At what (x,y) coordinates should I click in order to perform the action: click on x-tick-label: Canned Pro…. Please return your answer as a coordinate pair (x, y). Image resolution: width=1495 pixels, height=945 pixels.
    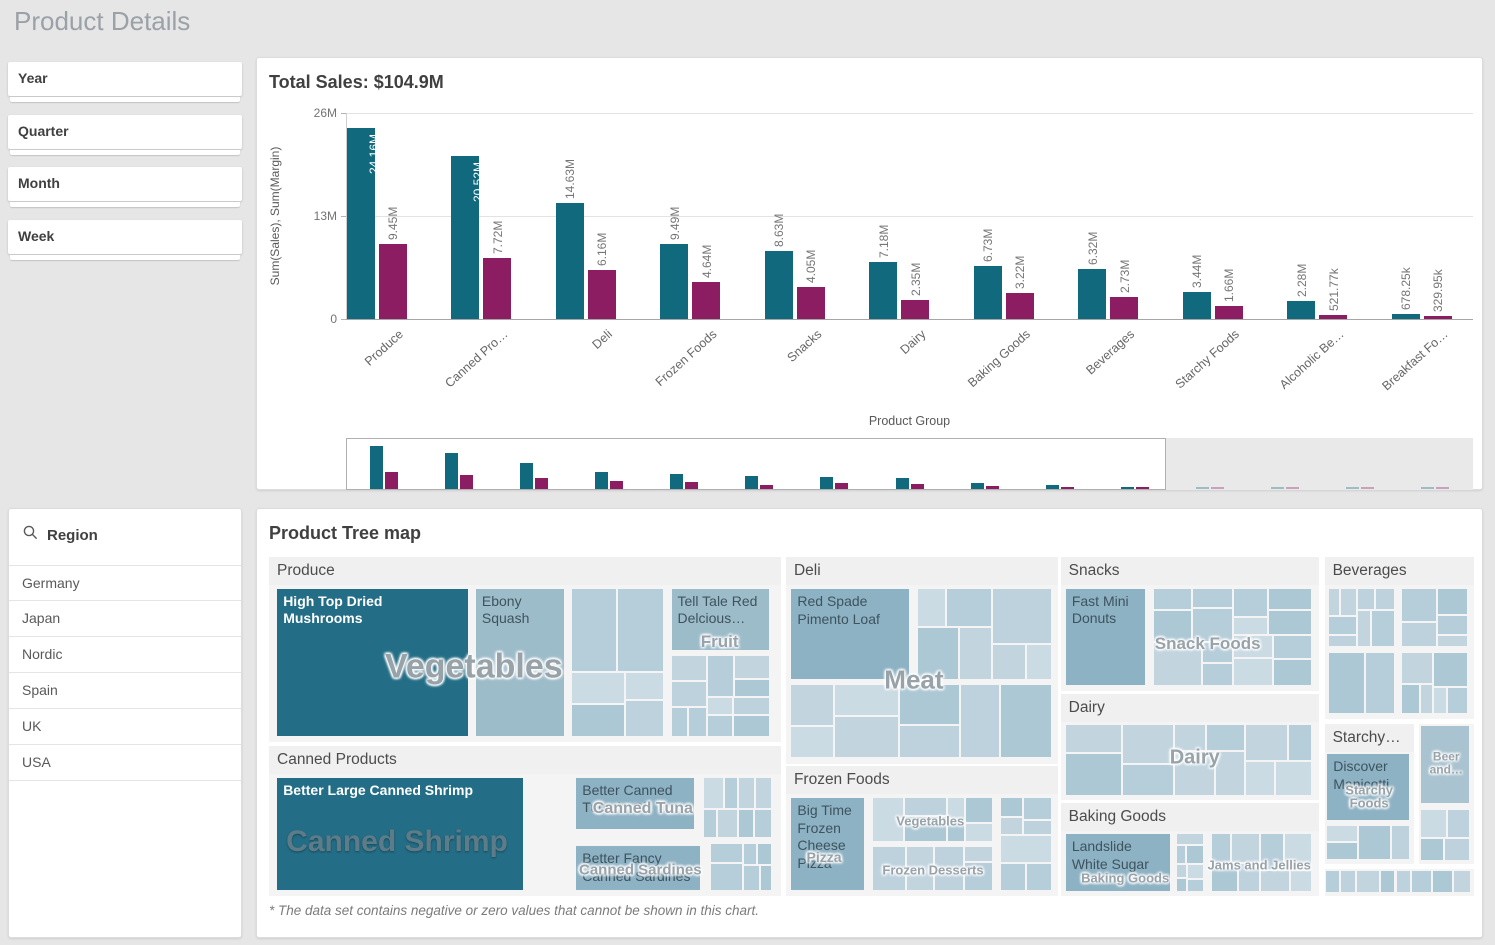
    Looking at the image, I should click on (476, 359).